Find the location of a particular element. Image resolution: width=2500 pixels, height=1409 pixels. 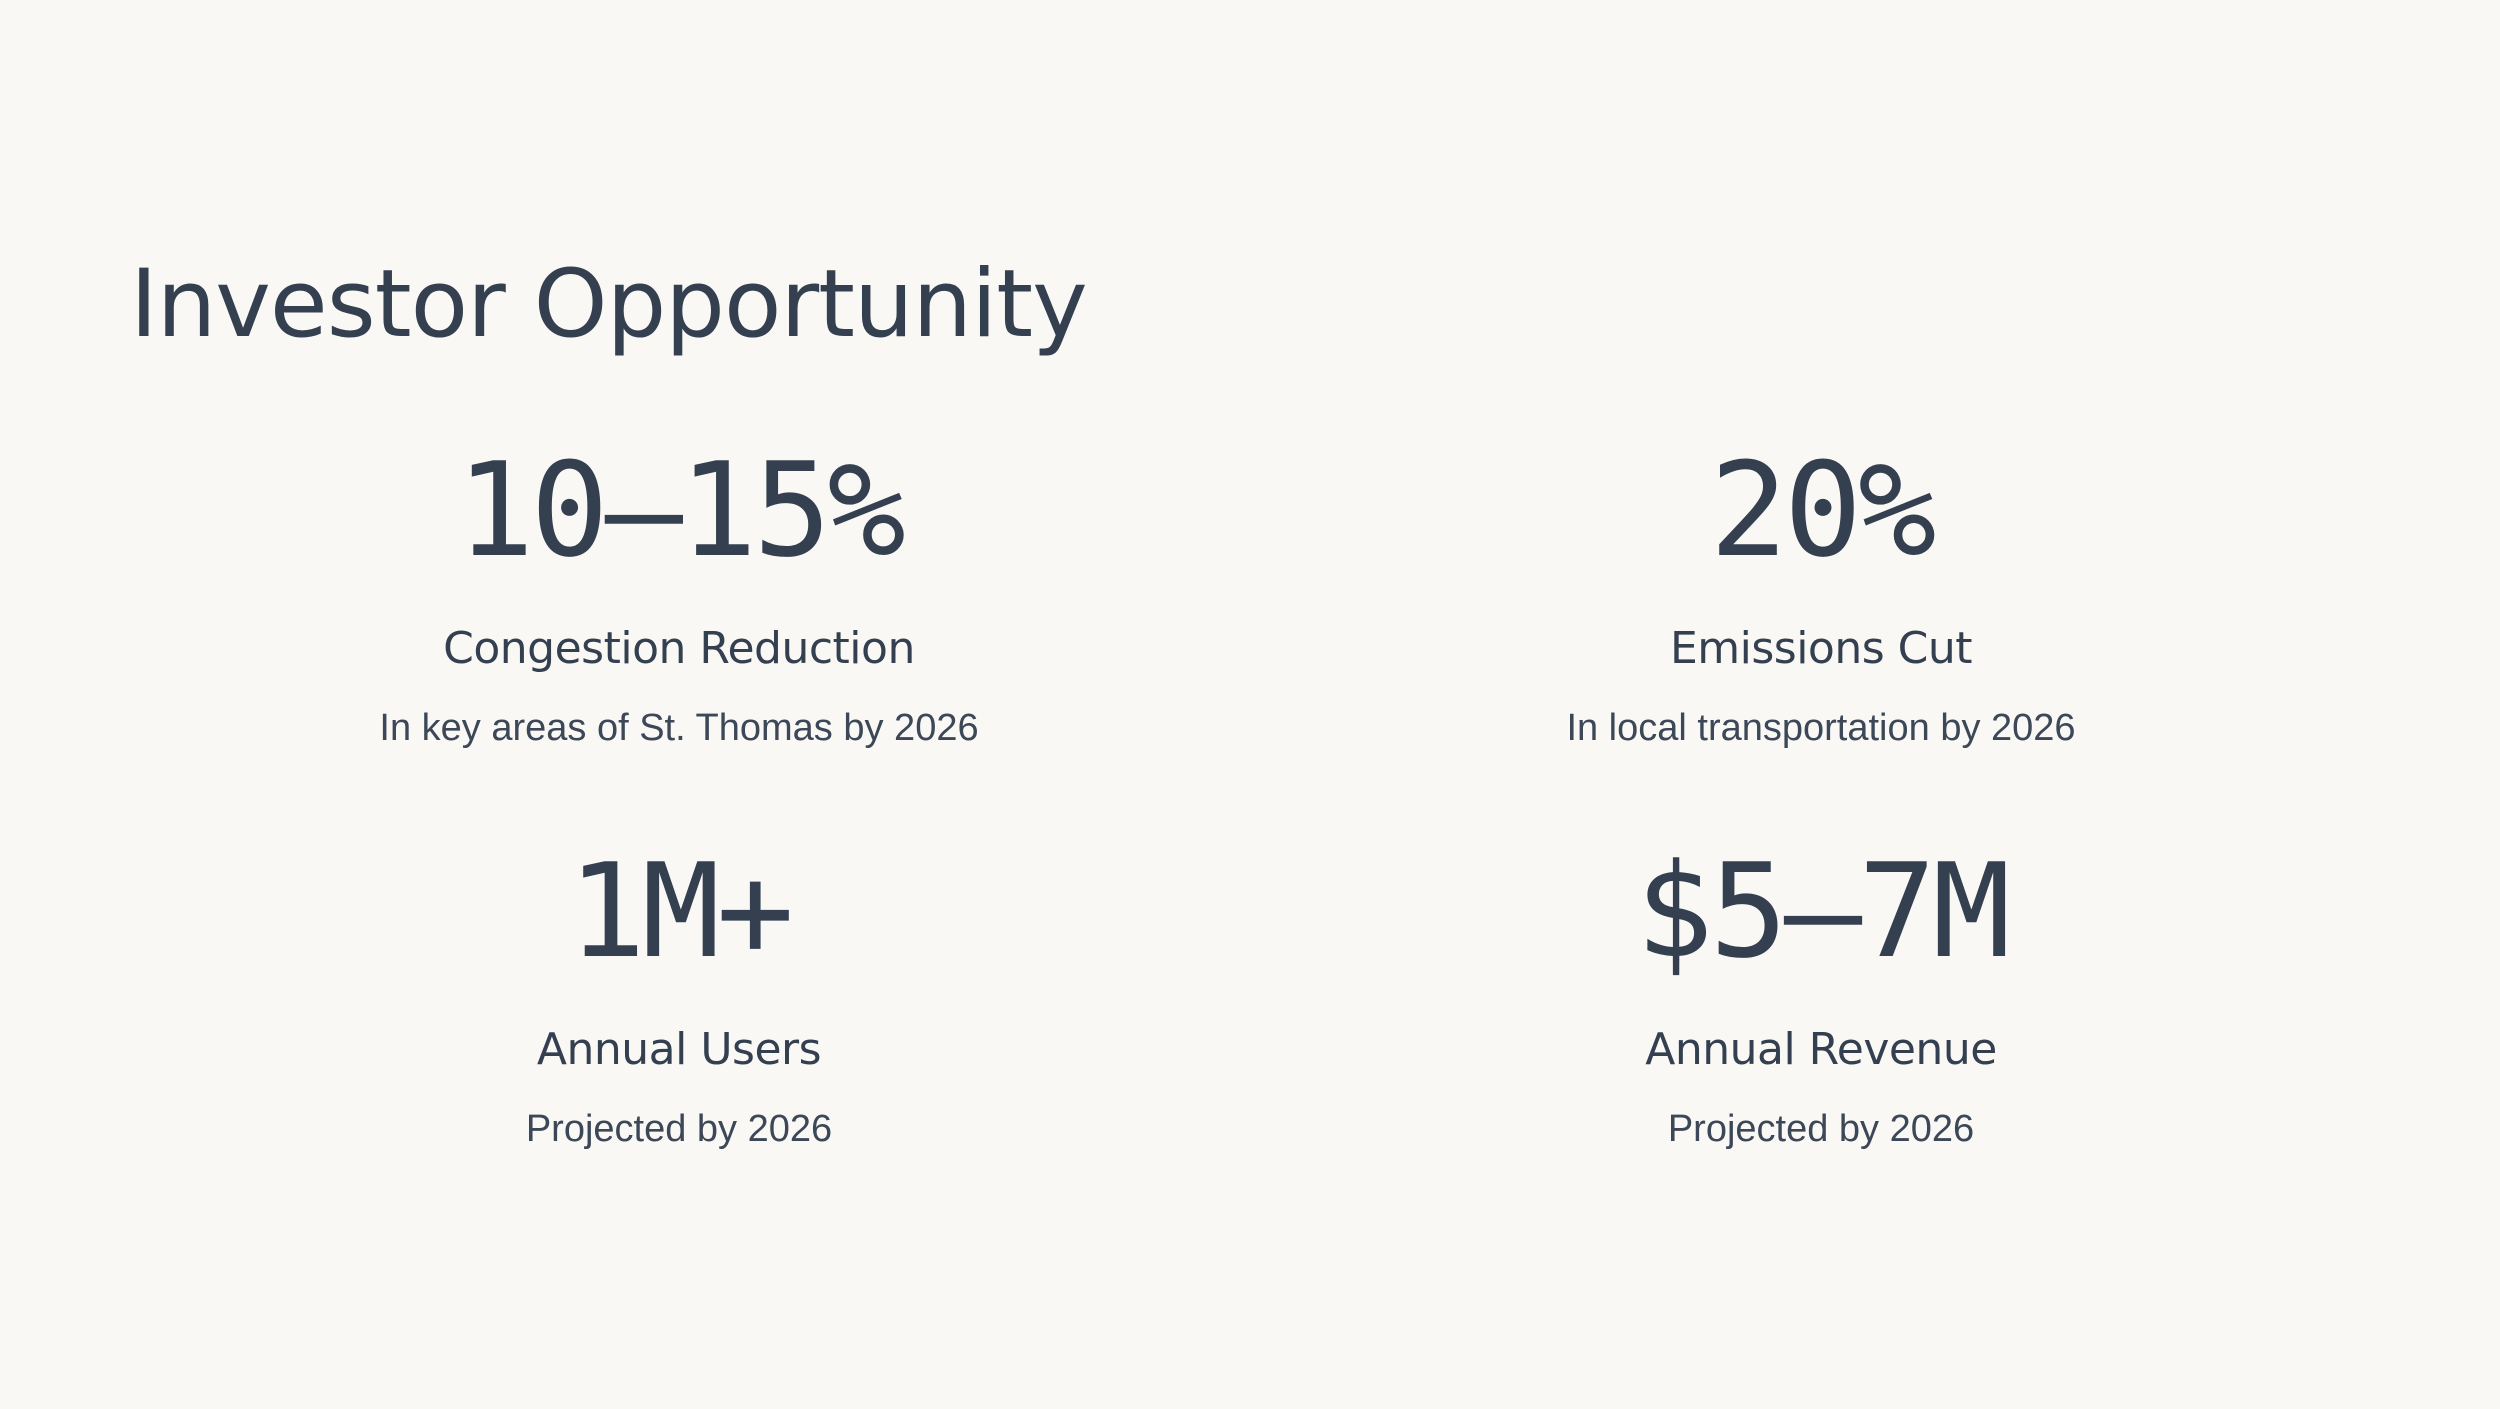

stat-description: In key areas of St. Thomas by 2026 is located at coordinates (679, 728).